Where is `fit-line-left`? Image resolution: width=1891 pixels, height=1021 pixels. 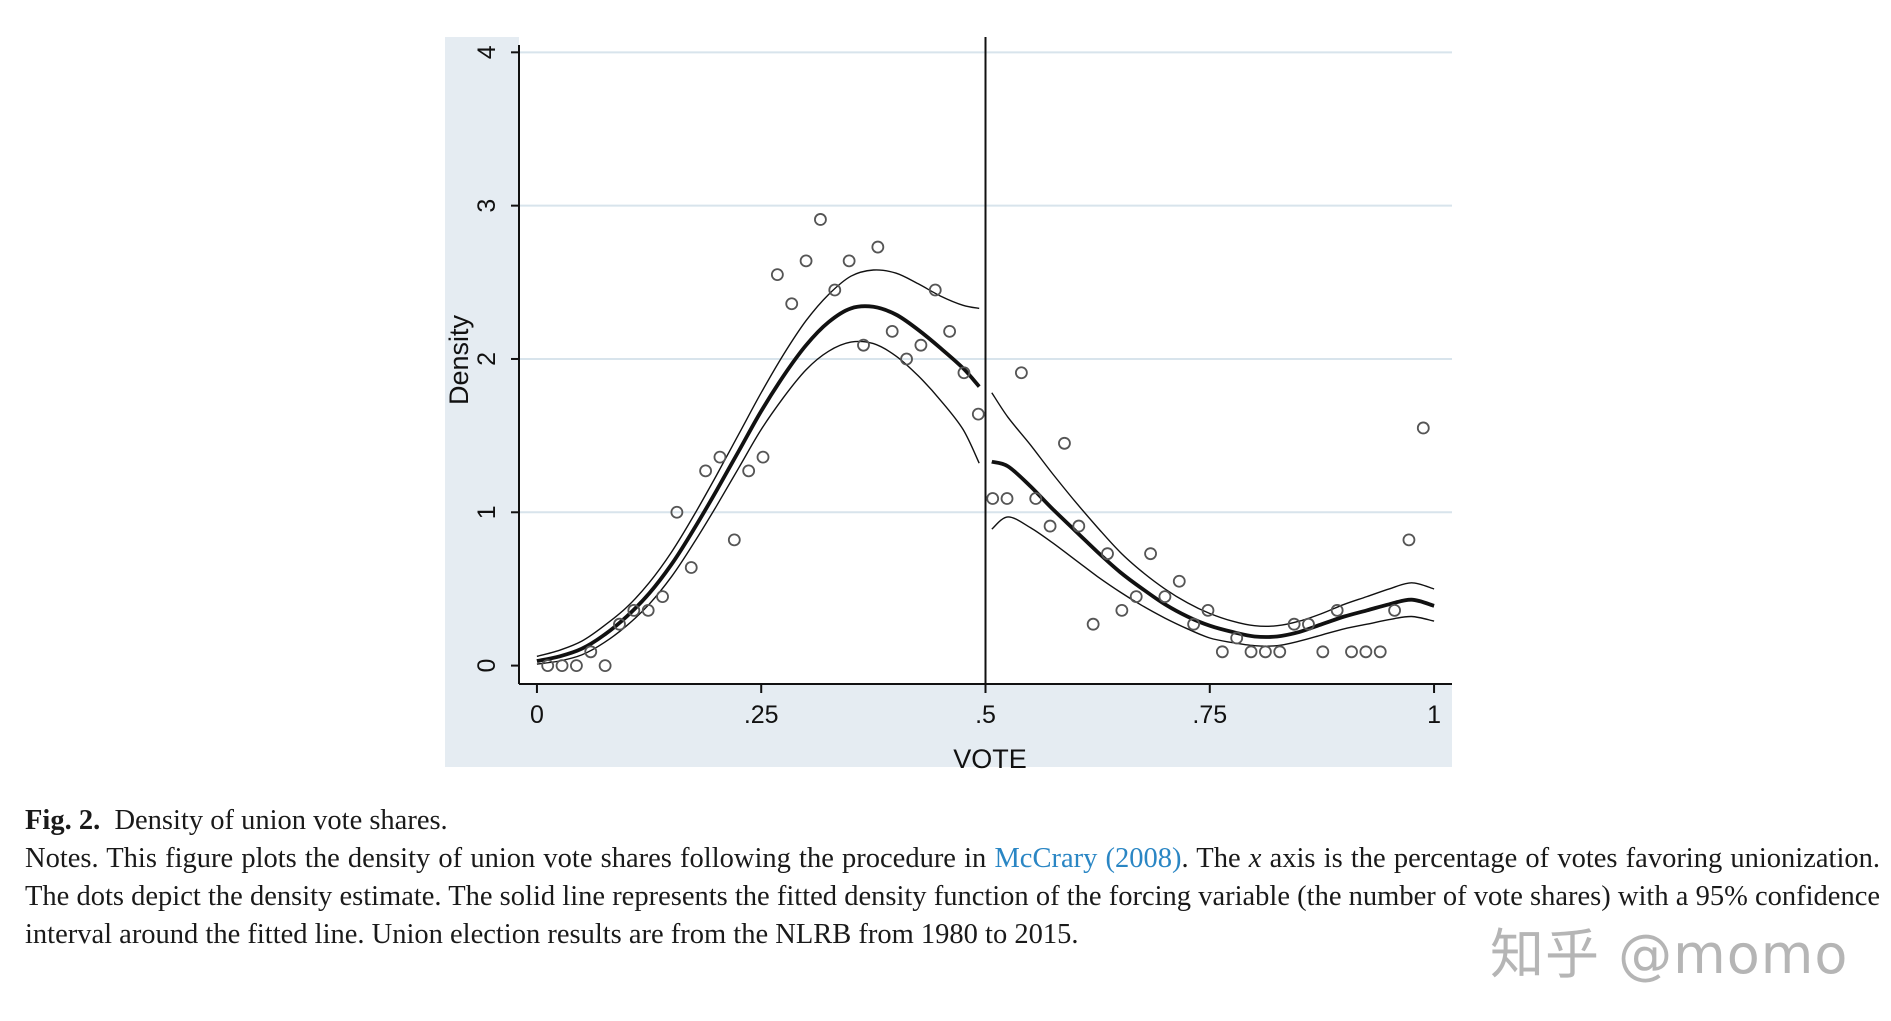 fit-line-left is located at coordinates (758, 483).